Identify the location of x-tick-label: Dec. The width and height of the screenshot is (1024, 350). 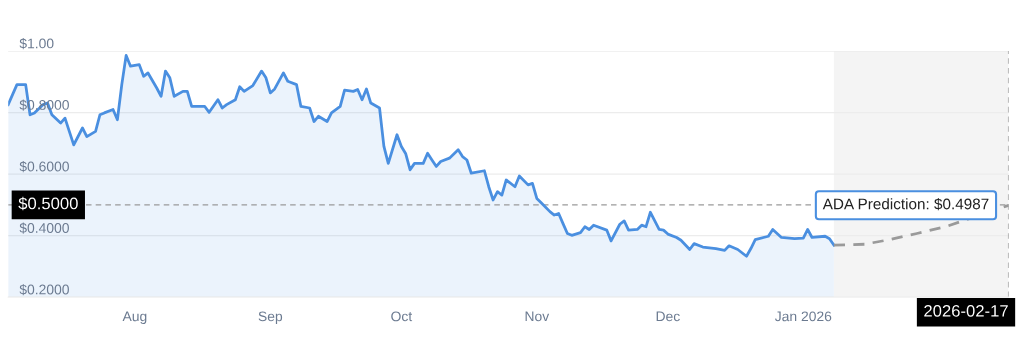
(668, 316).